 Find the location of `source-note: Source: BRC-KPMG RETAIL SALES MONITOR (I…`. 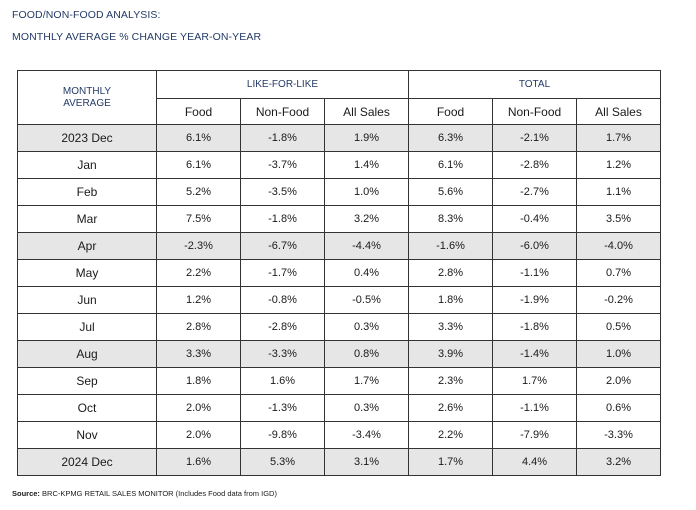

source-note: Source: BRC-KPMG RETAIL SALES MONITOR (I… is located at coordinates (144, 493).